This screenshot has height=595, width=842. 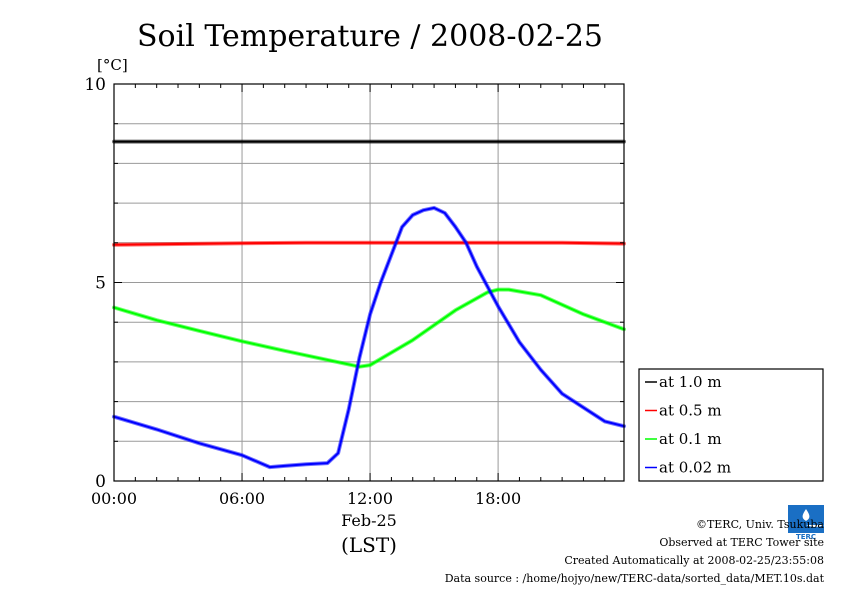 What do you see at coordinates (100, 482) in the screenshot?
I see `y-tick-label: 0` at bounding box center [100, 482].